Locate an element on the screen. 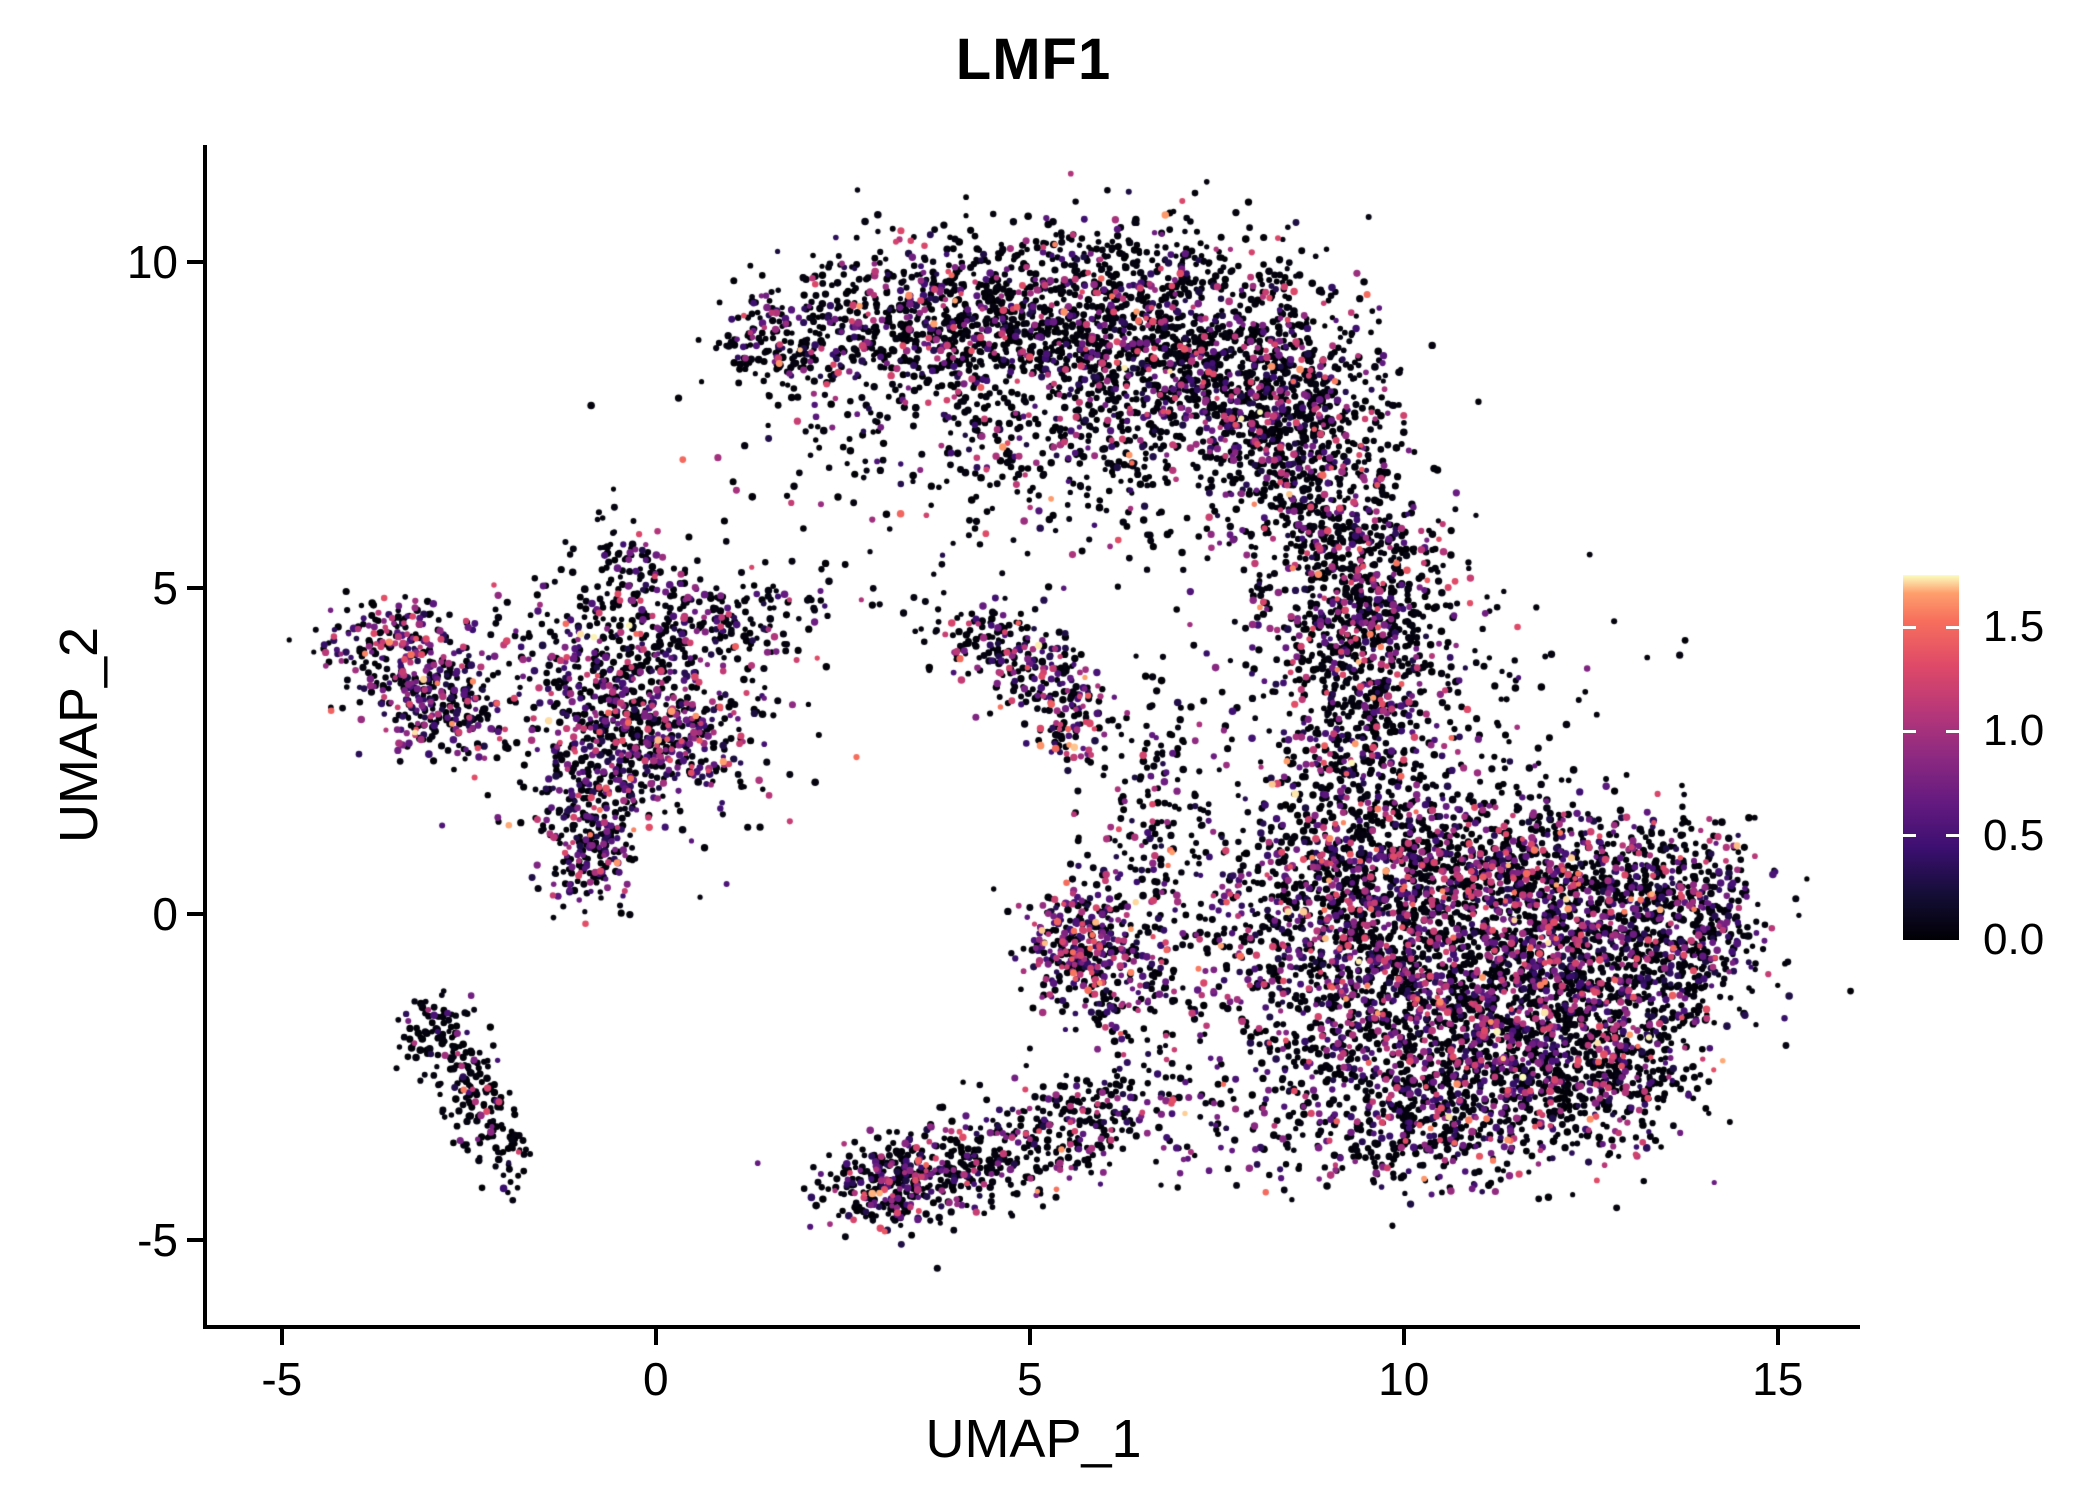 The width and height of the screenshot is (2100, 1500). y-tick-label: 5 is located at coordinates (165, 588).